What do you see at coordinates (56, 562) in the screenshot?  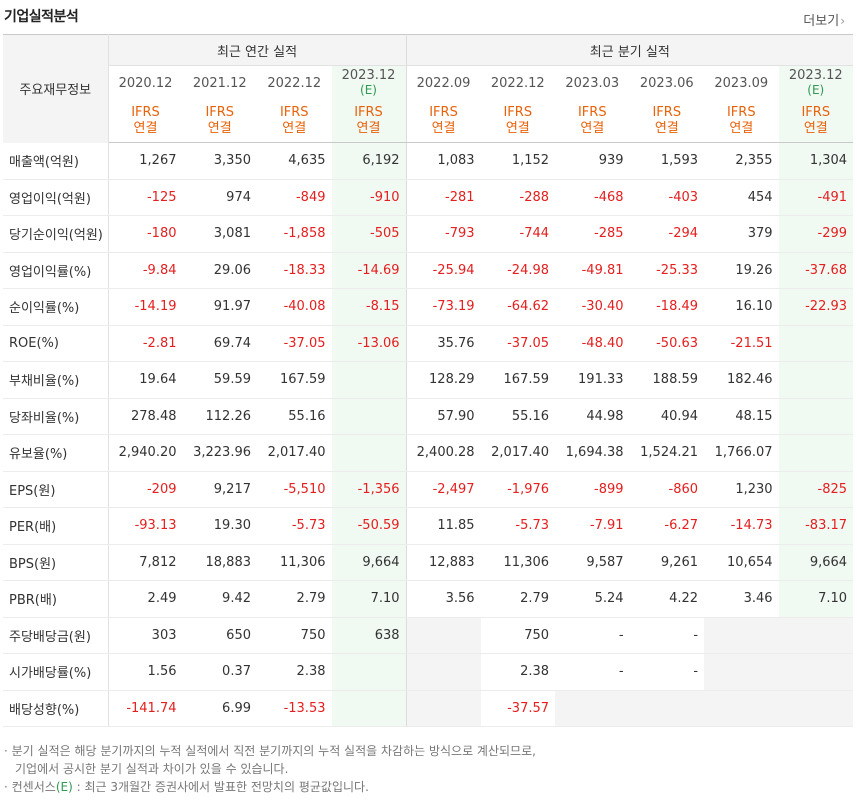 I see `row-label: BPS(원)` at bounding box center [56, 562].